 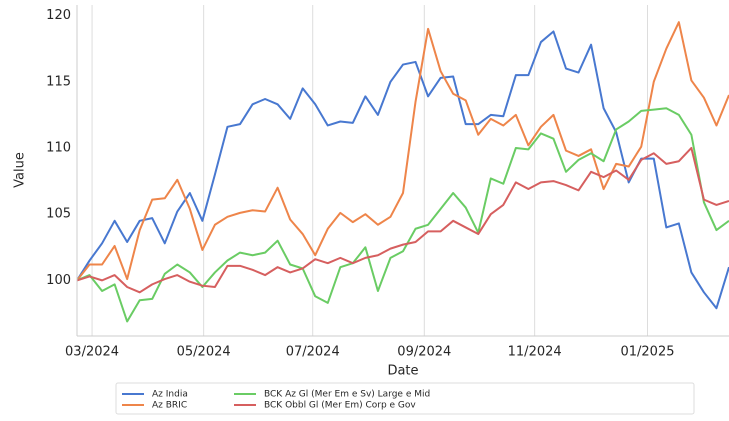 I want to click on legend-label: Az India, so click(x=170, y=395).